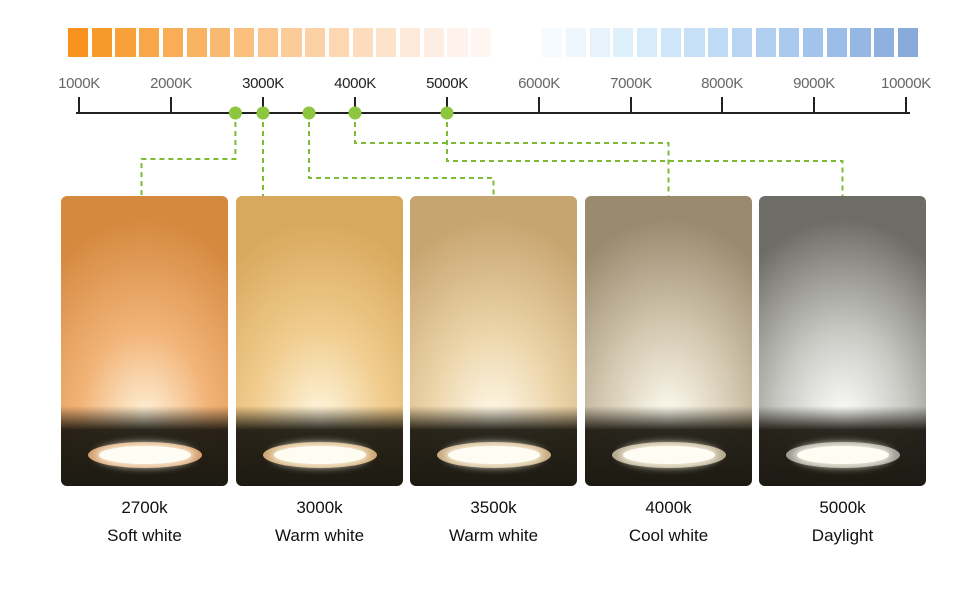 Image resolution: width=970 pixels, height=600 pixels. What do you see at coordinates (493, 507) in the screenshot?
I see `panel-temperature-label: 3500k` at bounding box center [493, 507].